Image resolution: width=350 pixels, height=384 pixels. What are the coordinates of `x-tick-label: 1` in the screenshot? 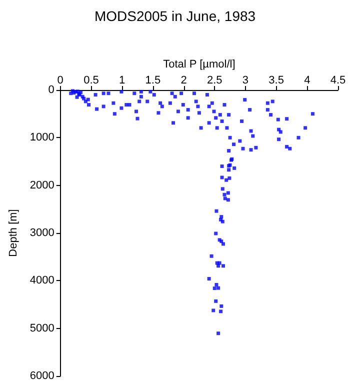 It's located at (122, 80).